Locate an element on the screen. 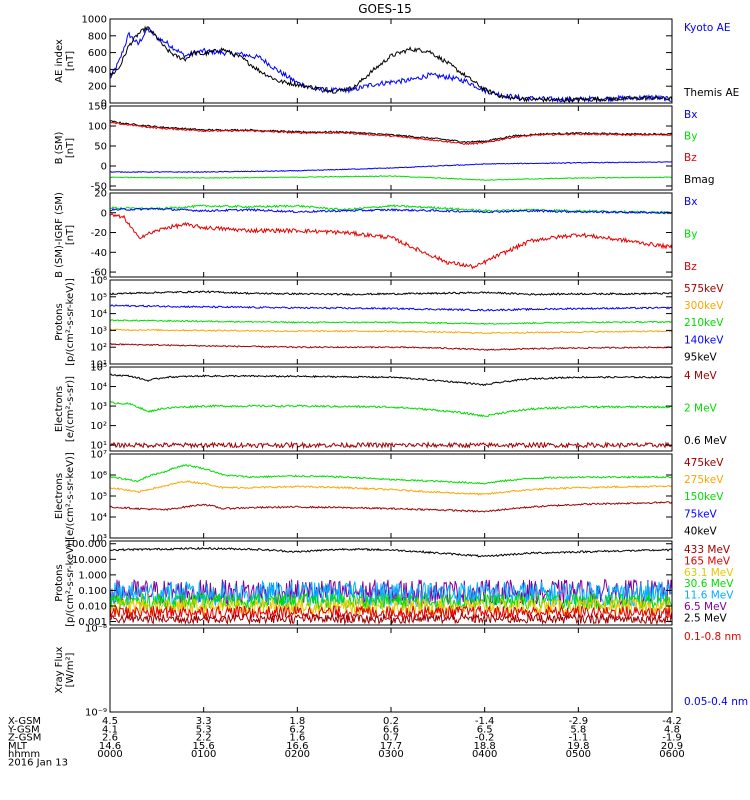 The height and width of the screenshot is (800, 750). axis-cell-hhmm: 0100 is located at coordinates (203, 754).